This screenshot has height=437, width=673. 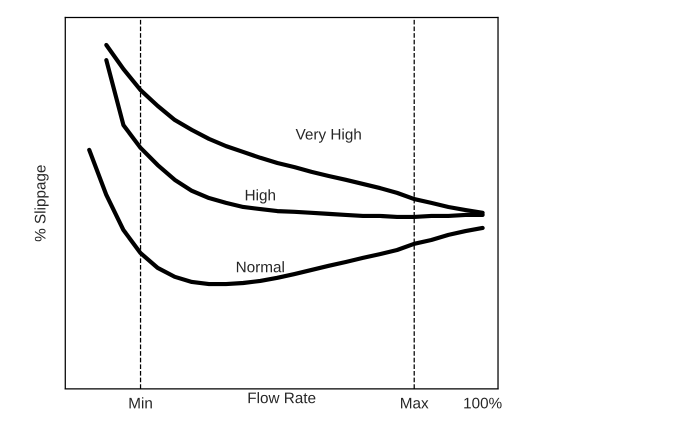 What do you see at coordinates (140, 402) in the screenshot?
I see `x-tick-label: Min` at bounding box center [140, 402].